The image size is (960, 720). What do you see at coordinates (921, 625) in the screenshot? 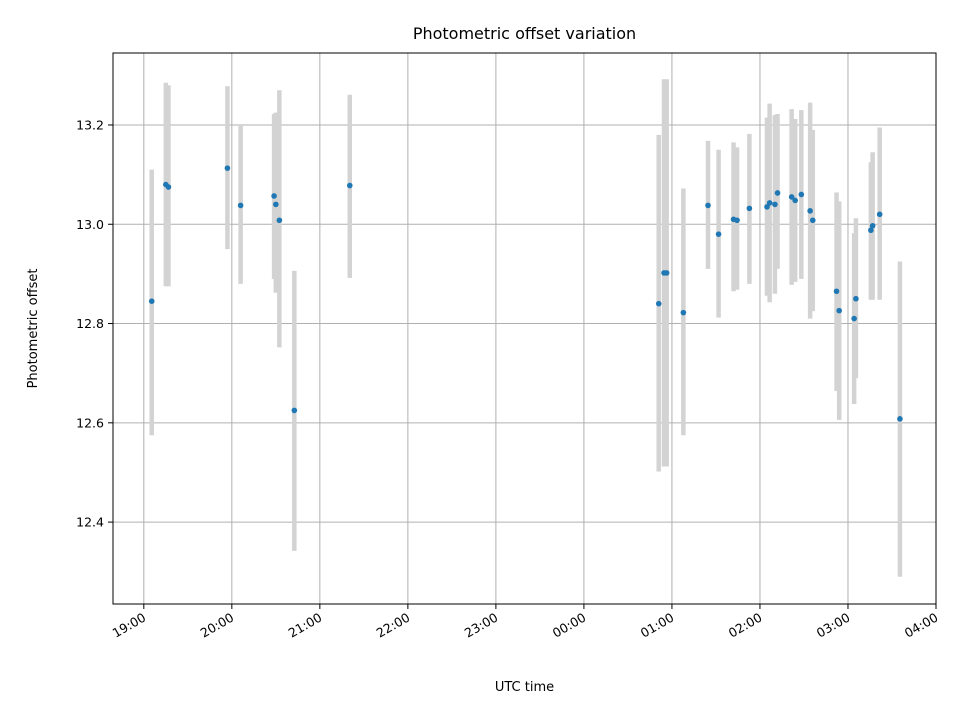
I see `x-tick-label: 04:00` at bounding box center [921, 625].